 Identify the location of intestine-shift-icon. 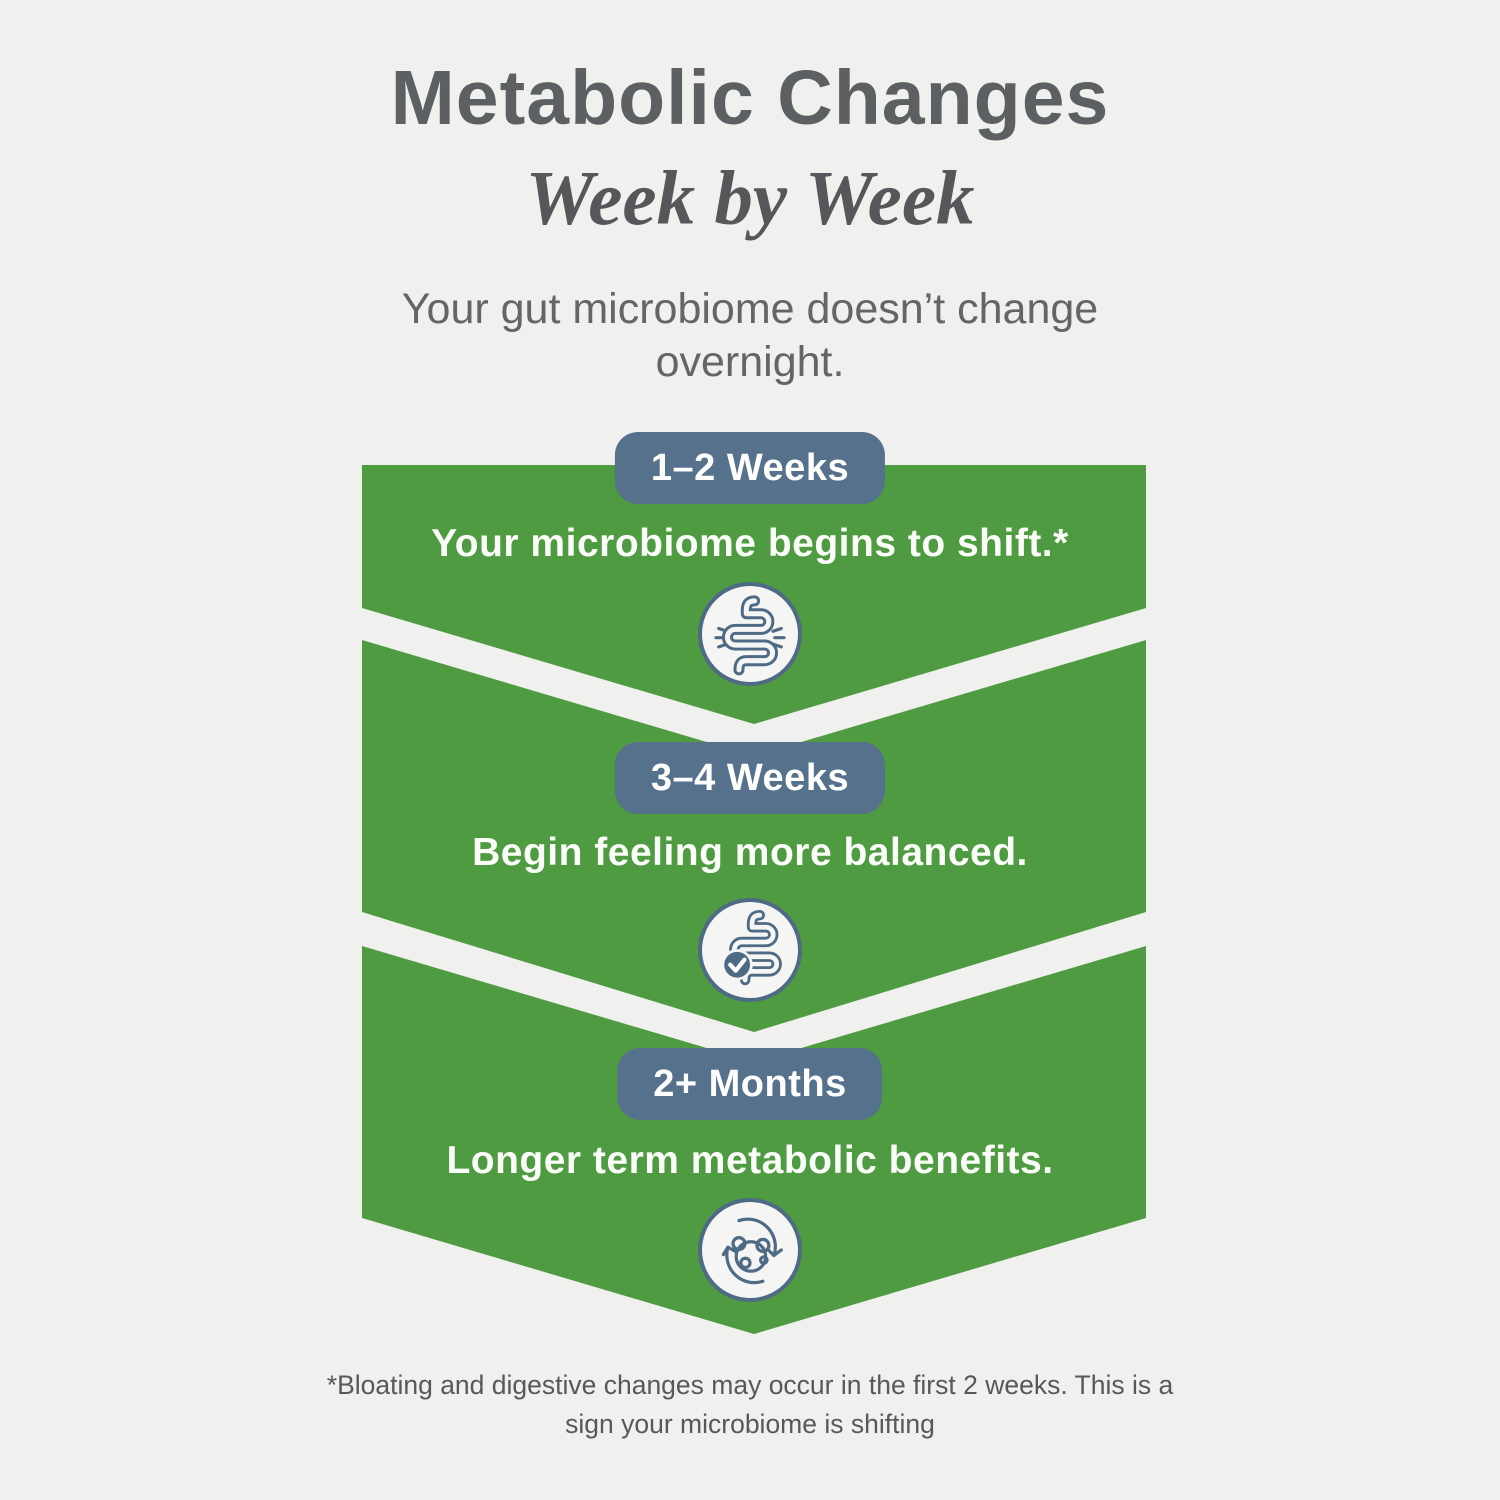
(750, 635).